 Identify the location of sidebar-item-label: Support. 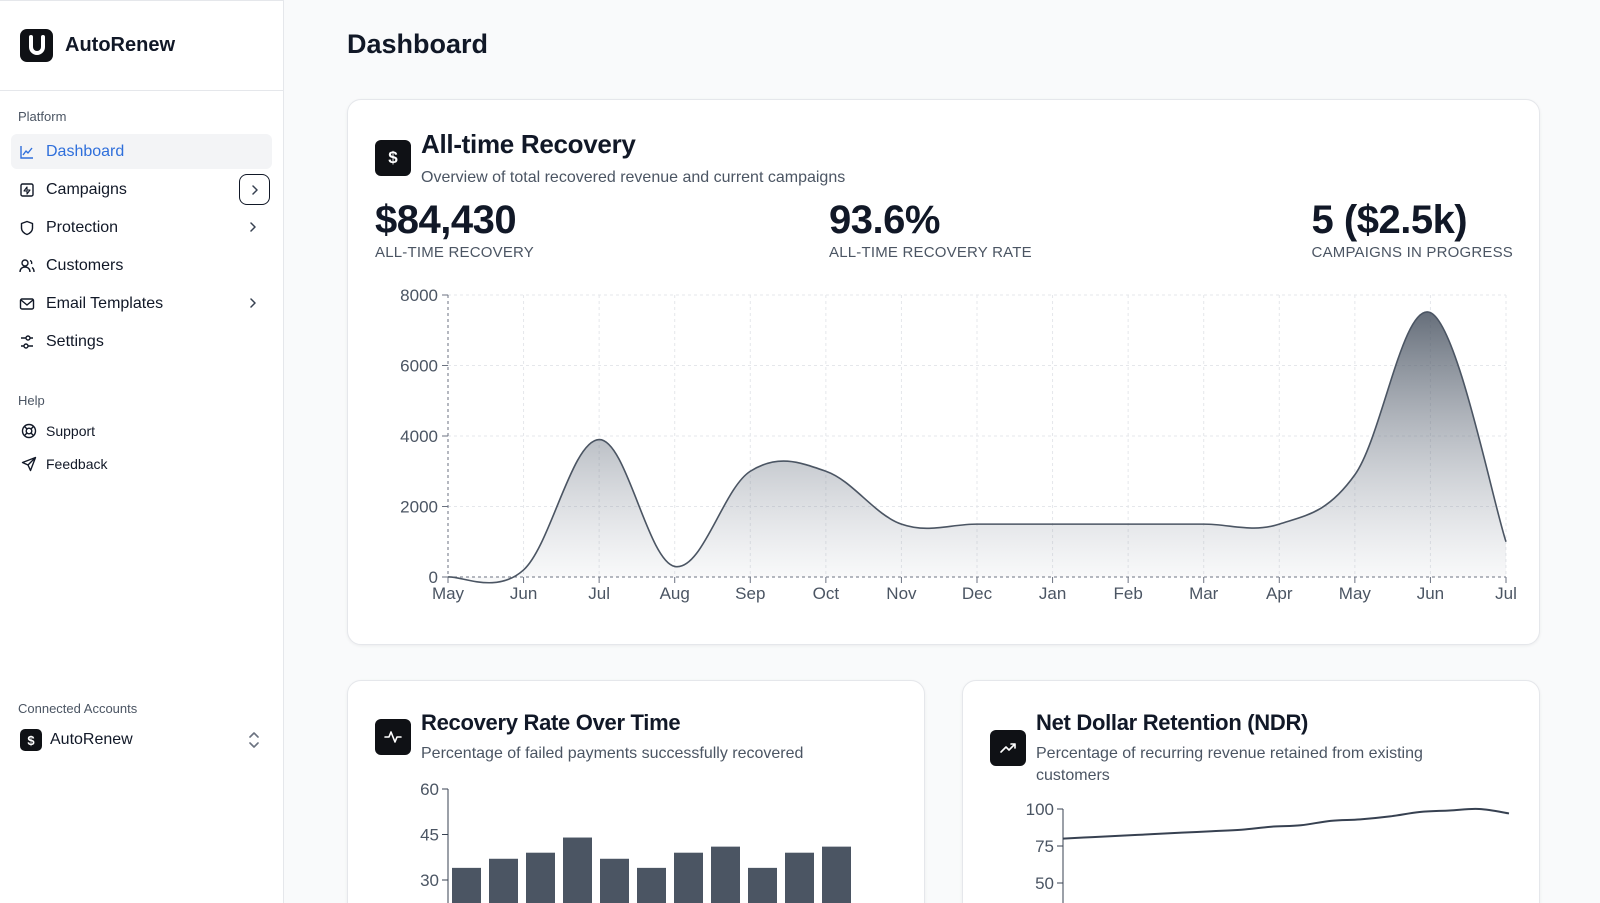
(71, 430).